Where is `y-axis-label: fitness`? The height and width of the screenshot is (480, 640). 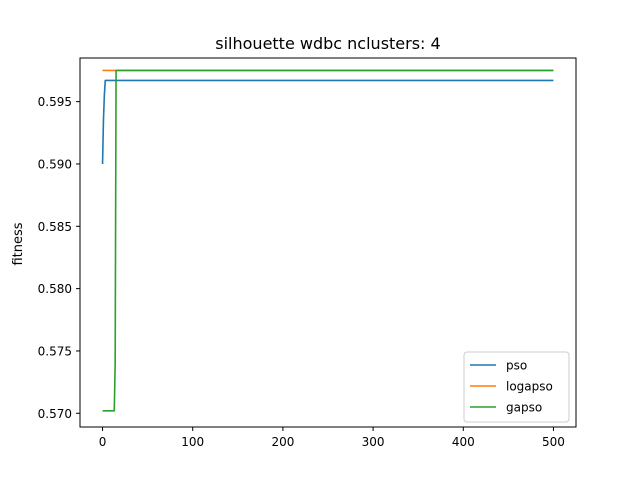
y-axis-label: fitness is located at coordinates (18, 243).